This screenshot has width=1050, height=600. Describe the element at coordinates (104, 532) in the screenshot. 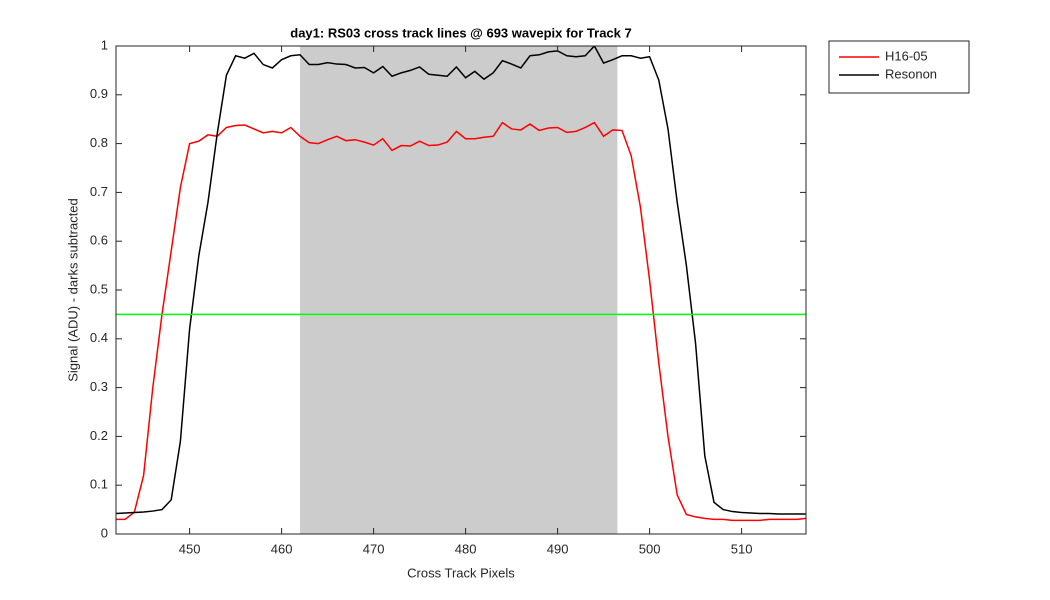

I see `y-tick-label: 0` at that location.